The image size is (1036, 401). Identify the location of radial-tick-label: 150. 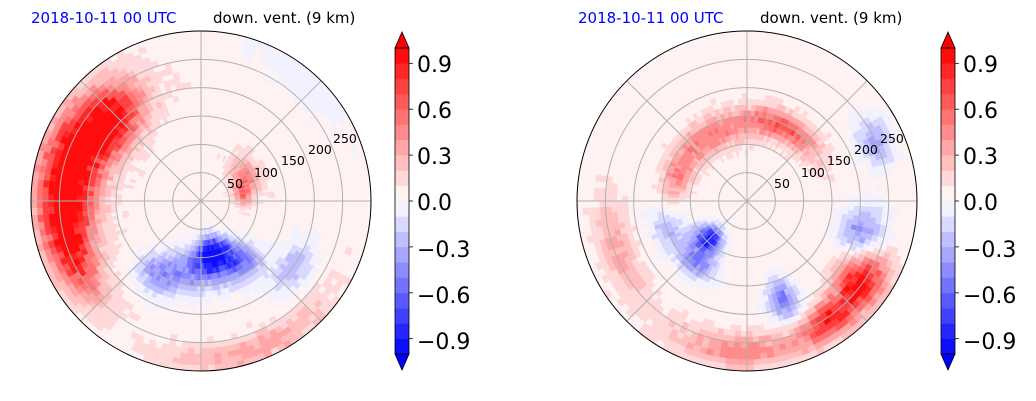
(293, 160).